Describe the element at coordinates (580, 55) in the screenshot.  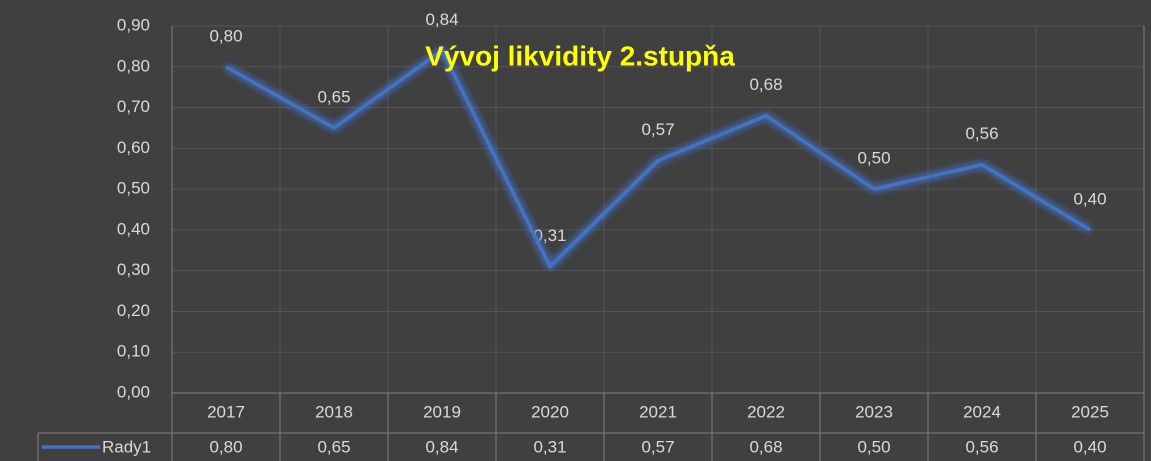
I see `chart-title: Vývoj likvidity 2.stupňa` at that location.